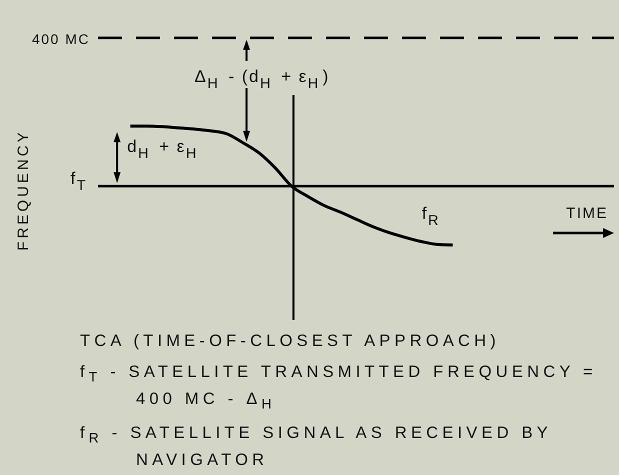 This screenshot has height=475, width=619. What do you see at coordinates (23, 190) in the screenshot?
I see `y-axis-title: FREQUENCY` at bounding box center [23, 190].